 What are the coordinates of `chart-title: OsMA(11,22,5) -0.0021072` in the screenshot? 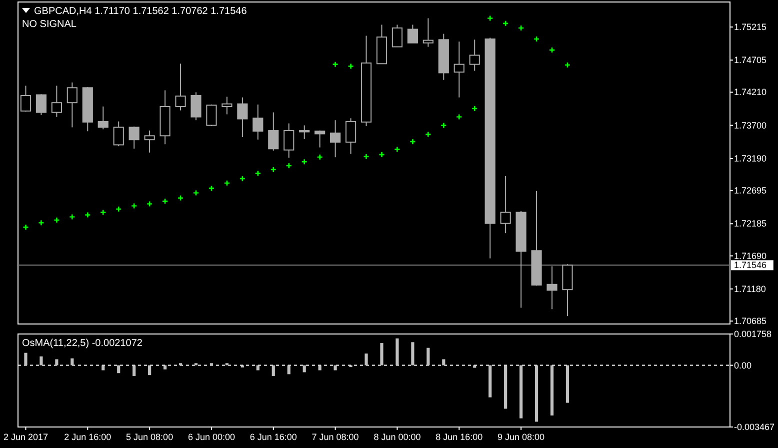 It's located at (82, 343).